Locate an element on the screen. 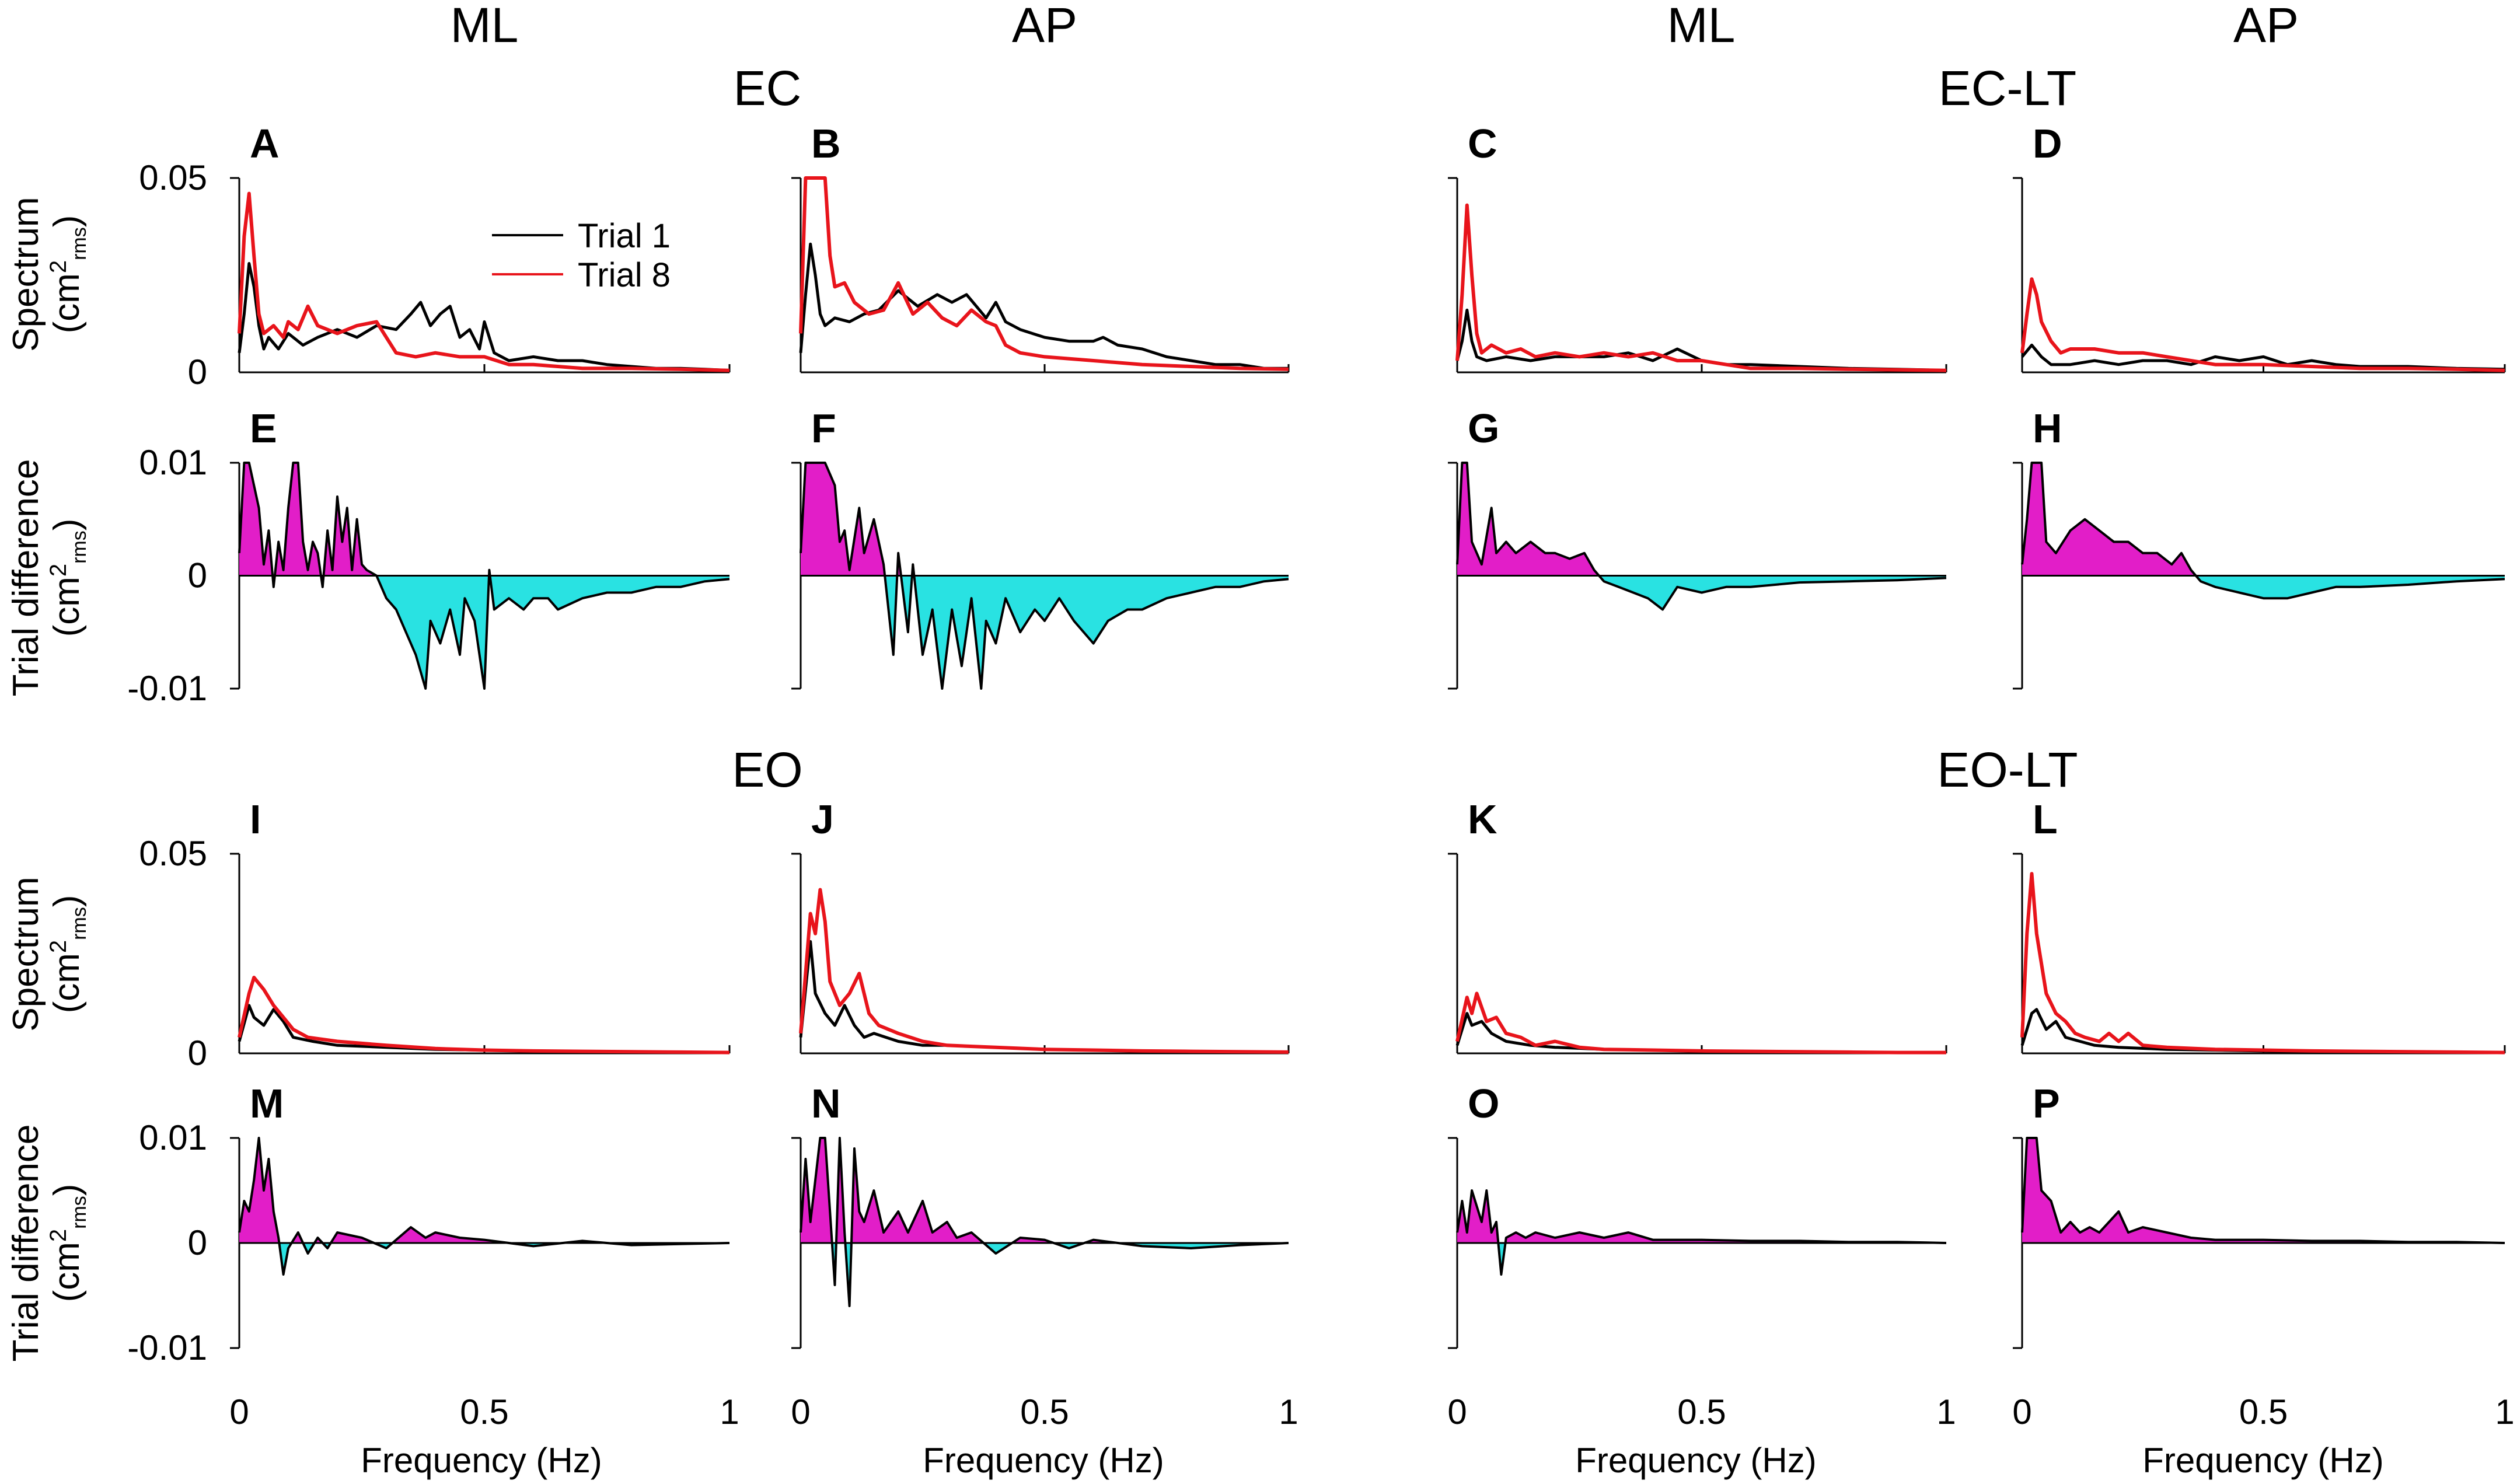 The height and width of the screenshot is (1484, 2517). panel-c: C is located at coordinates (1697, 247).